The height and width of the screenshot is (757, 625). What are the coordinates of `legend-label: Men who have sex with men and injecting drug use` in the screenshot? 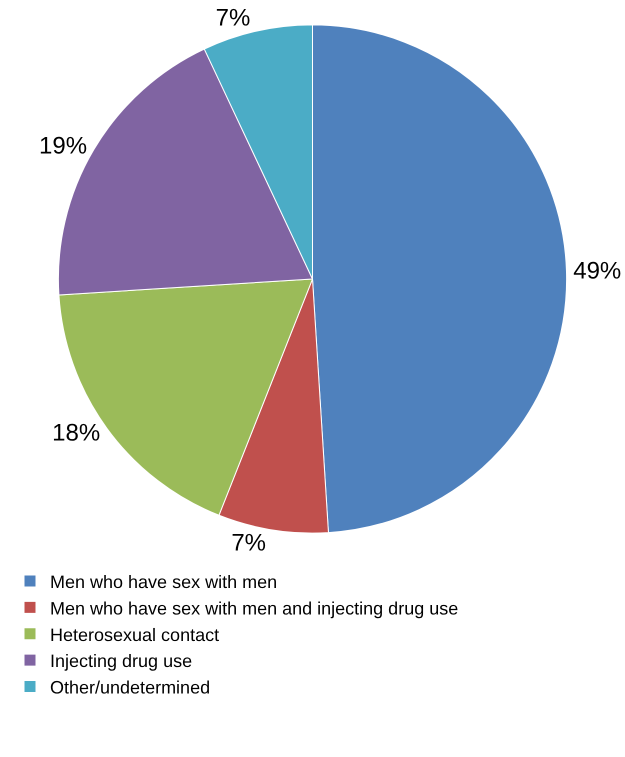 It's located at (254, 608).